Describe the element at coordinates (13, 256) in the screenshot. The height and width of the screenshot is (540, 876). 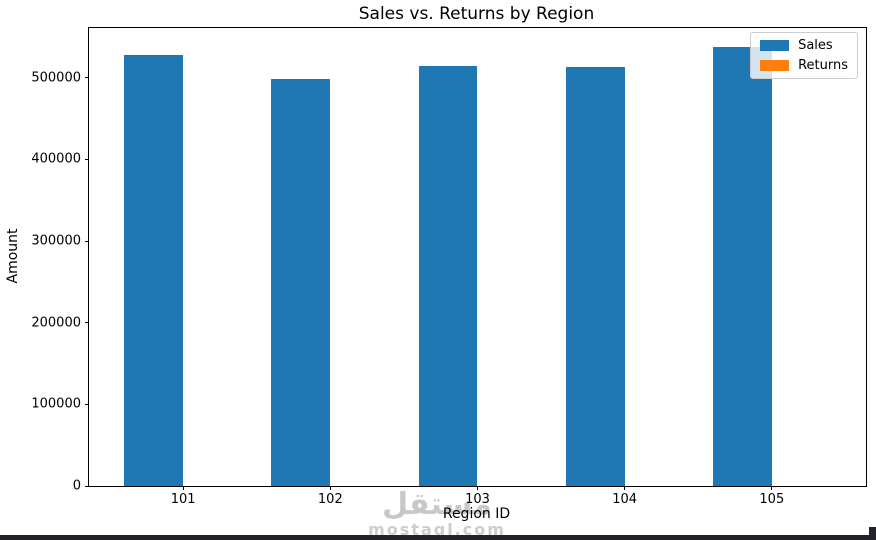
I see `y-axis-label: Amount` at that location.